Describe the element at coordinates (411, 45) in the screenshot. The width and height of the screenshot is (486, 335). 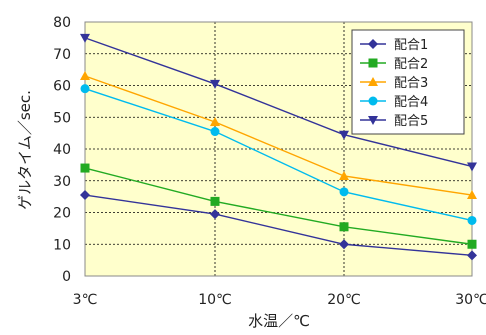
I see `legend-label: 配合1` at that location.